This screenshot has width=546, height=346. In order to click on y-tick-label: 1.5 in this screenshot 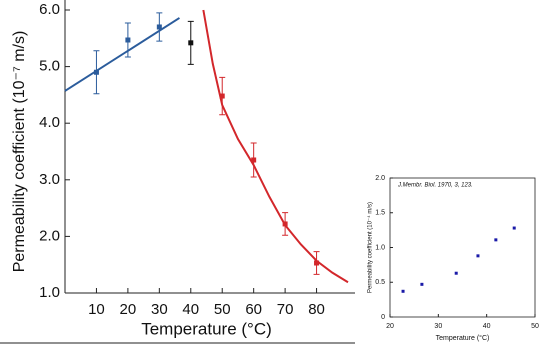, I will do `click(380, 213)`.